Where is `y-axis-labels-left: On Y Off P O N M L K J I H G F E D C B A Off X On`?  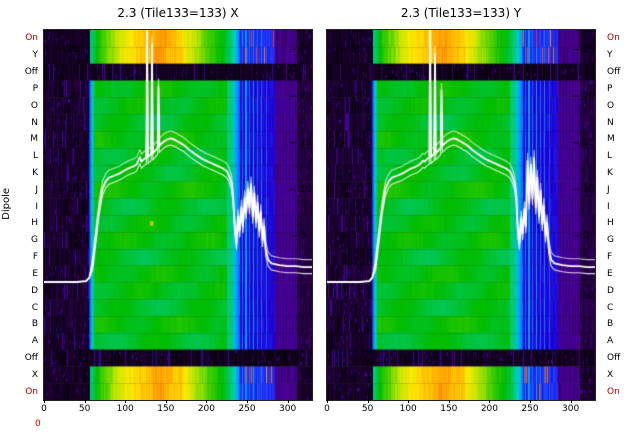 y-axis-labels-left: On Y Off P O N M L K J I H G F E D C B A Off X On is located at coordinates (20, 220).